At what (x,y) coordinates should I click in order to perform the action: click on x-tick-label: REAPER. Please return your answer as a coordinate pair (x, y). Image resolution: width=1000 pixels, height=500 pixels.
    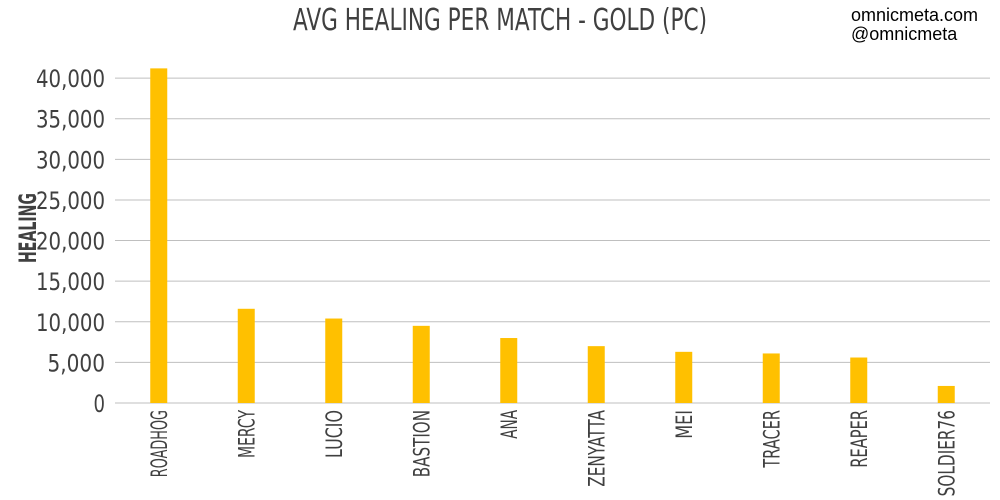
    Looking at the image, I should click on (860, 439).